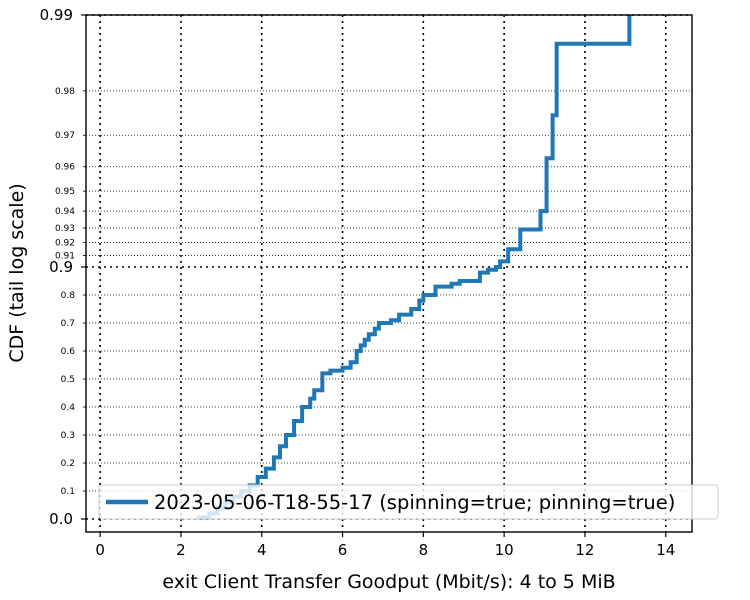 The width and height of the screenshot is (750, 600). Describe the element at coordinates (584, 550) in the screenshot. I see `x-tick-label: 12` at that location.